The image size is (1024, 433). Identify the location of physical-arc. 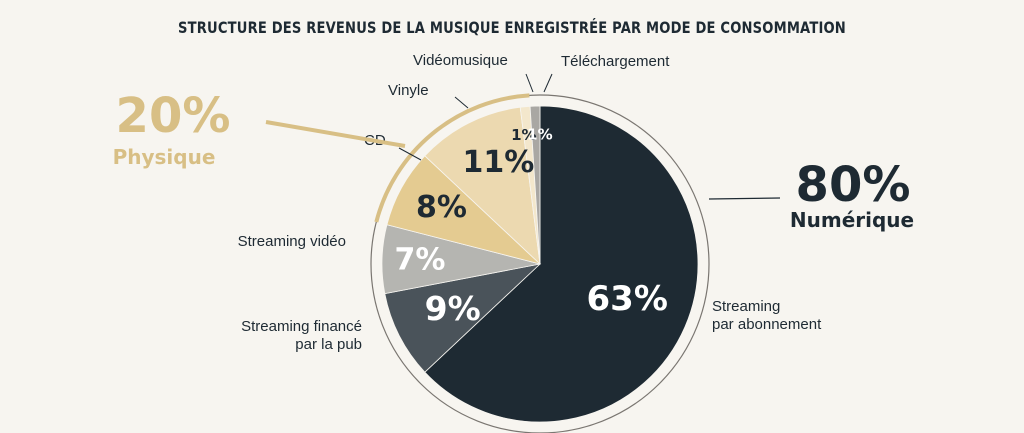
(452, 158).